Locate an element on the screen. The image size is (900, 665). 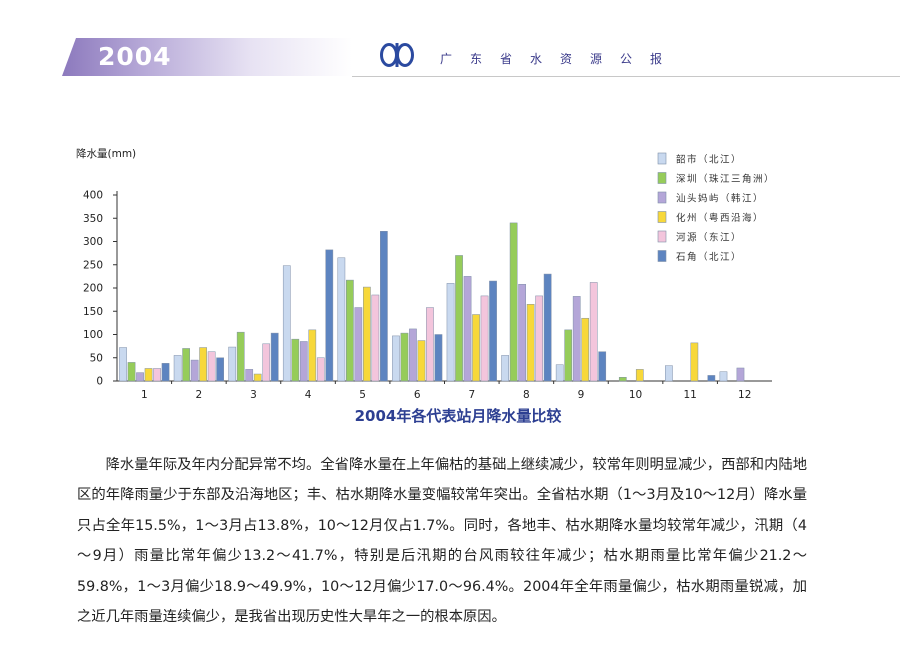
y-tick-label: 50 is located at coordinates (96, 358).